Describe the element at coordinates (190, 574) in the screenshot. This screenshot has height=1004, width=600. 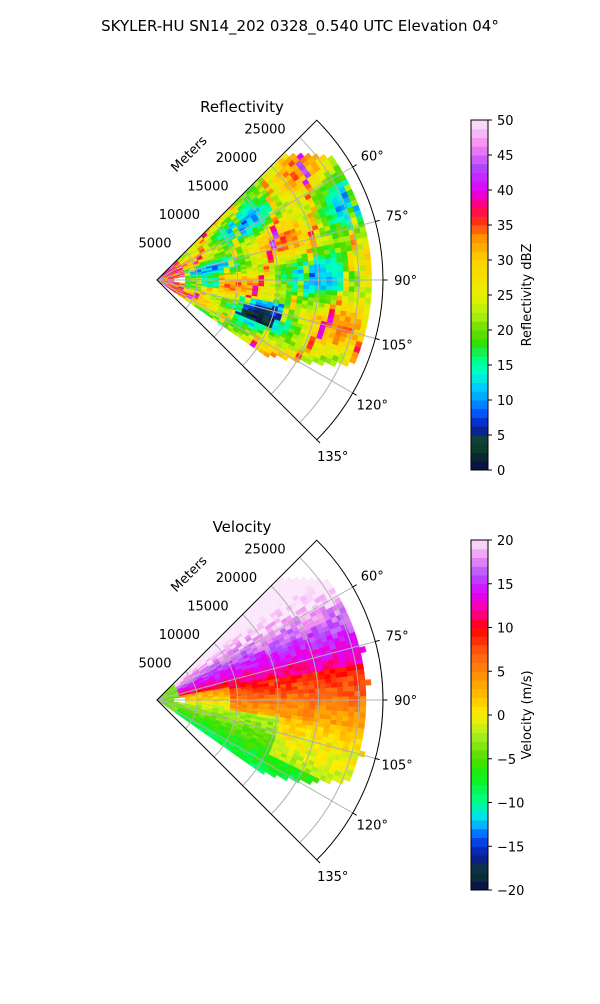
I see `range-axis-label: Meters` at that location.